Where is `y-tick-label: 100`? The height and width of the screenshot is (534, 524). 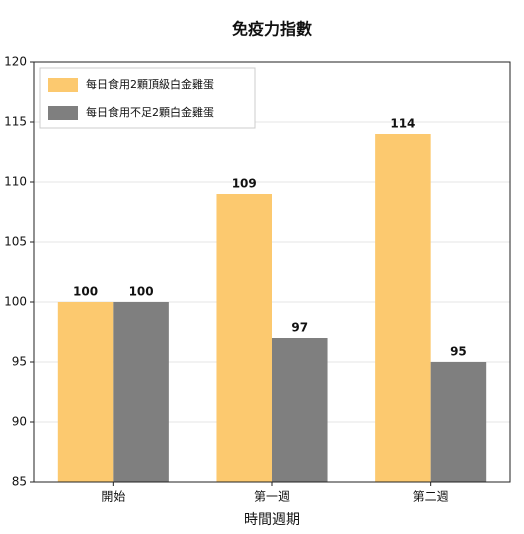
y-tick-label: 100 is located at coordinates (15, 302).